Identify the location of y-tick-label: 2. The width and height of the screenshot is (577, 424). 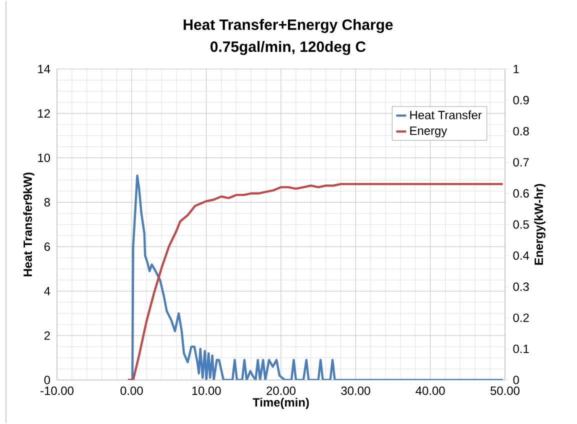
(47, 335).